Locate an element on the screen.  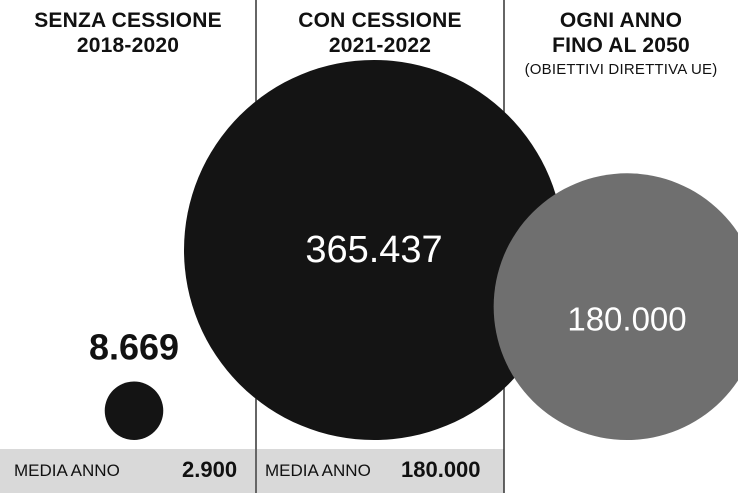
bubble-value-label-2: 365.437 is located at coordinates (373, 250).